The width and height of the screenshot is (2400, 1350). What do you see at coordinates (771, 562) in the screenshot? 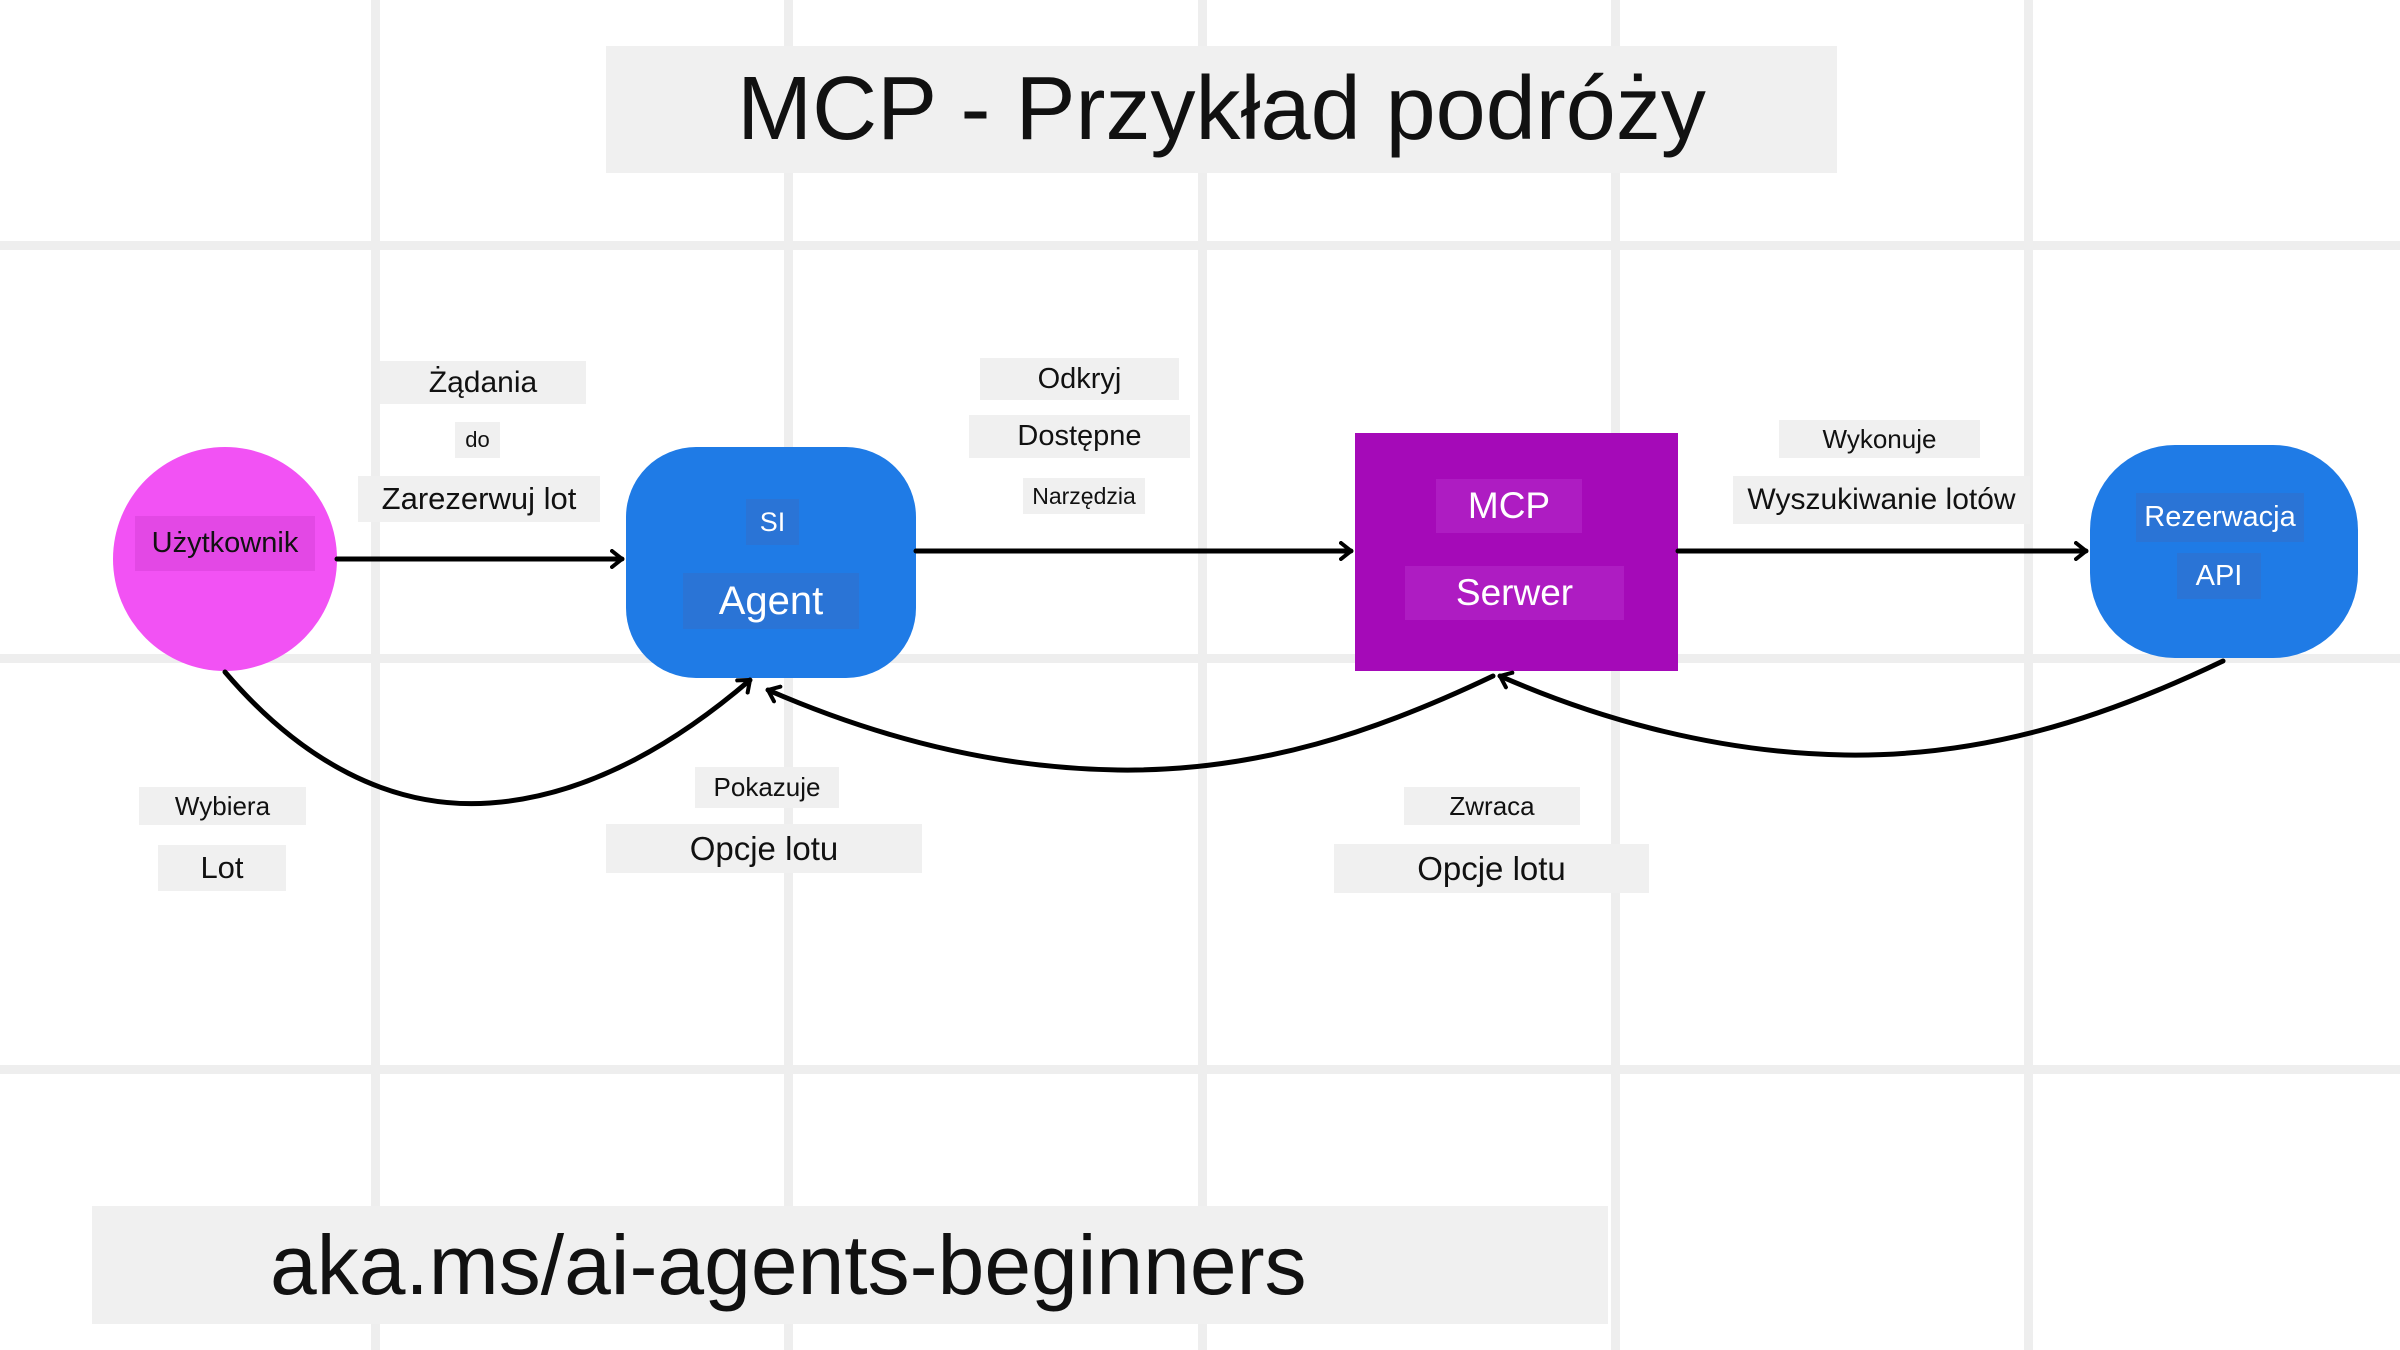
I see `agent-node` at bounding box center [771, 562].